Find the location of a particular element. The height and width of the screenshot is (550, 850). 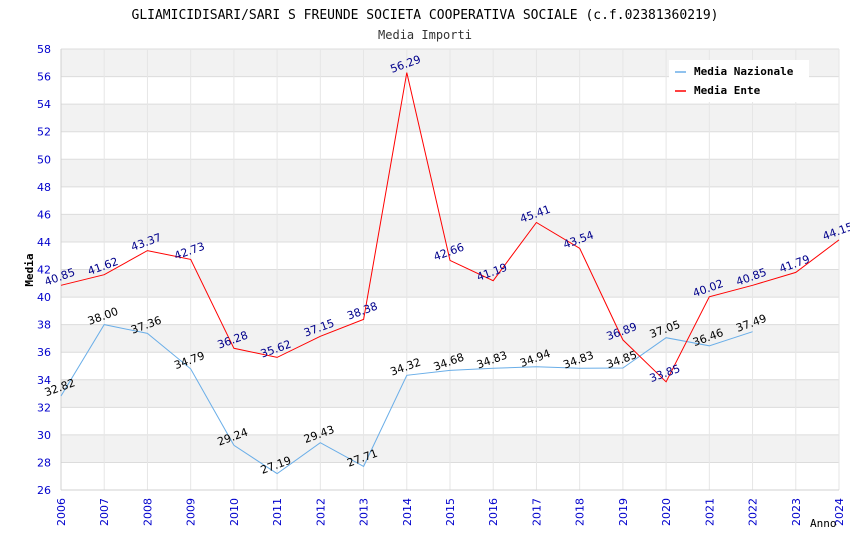

x-tick-label: 2024 is located at coordinates (839, 512).